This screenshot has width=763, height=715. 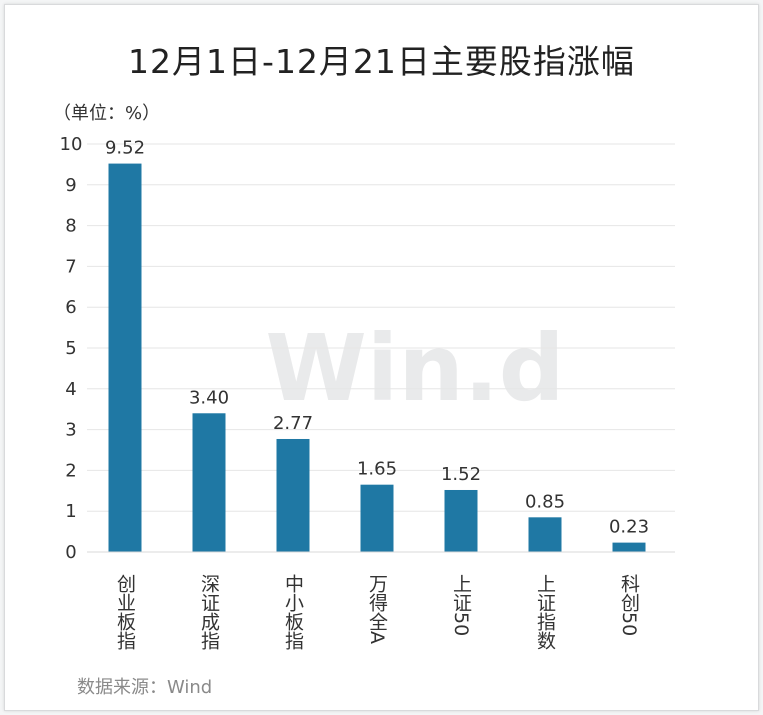 What do you see at coordinates (381, 61) in the screenshot?
I see `chart-title: 12月1日-12月21日主要股指涨幅` at bounding box center [381, 61].